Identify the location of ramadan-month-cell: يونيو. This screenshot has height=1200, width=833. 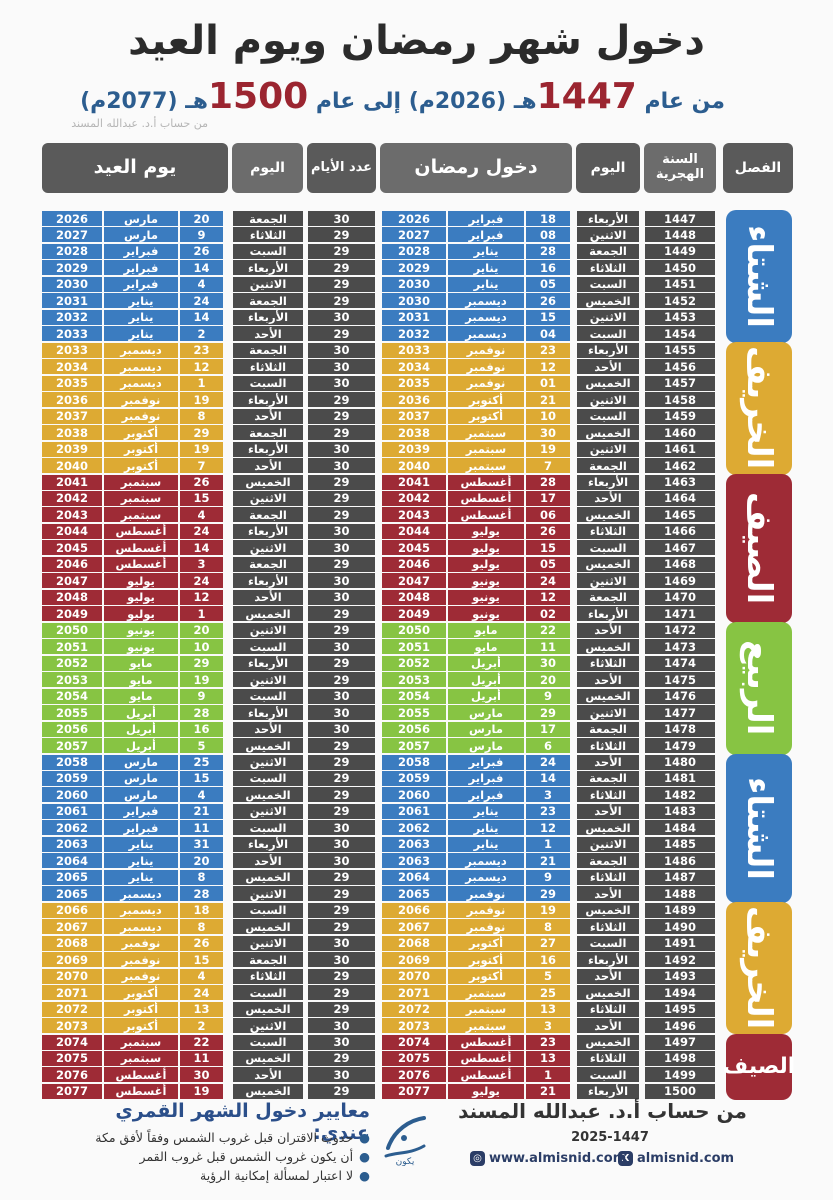
(486, 581).